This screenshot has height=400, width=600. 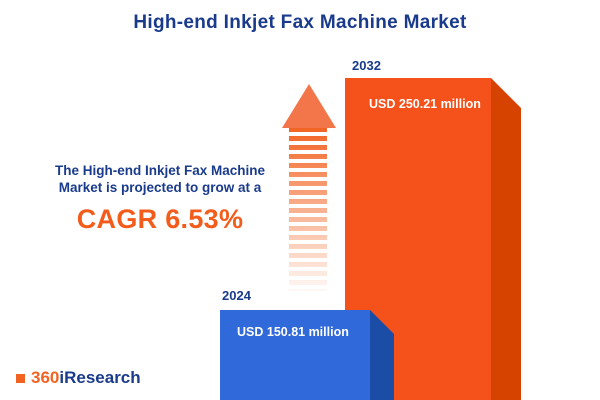 I want to click on year-label-2024: 2024, so click(x=236, y=295).